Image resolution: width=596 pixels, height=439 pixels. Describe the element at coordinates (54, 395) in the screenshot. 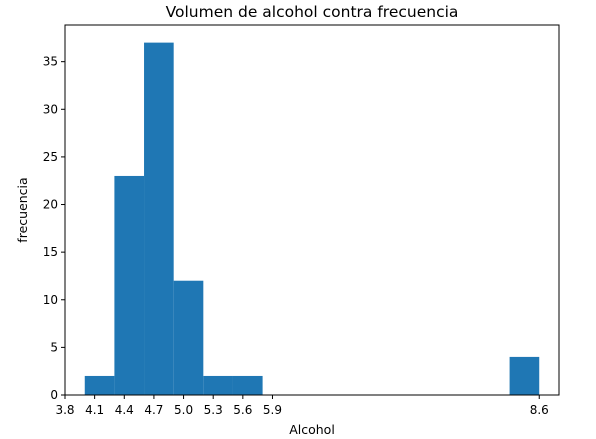

I see `y-tick-label: 0` at that location.